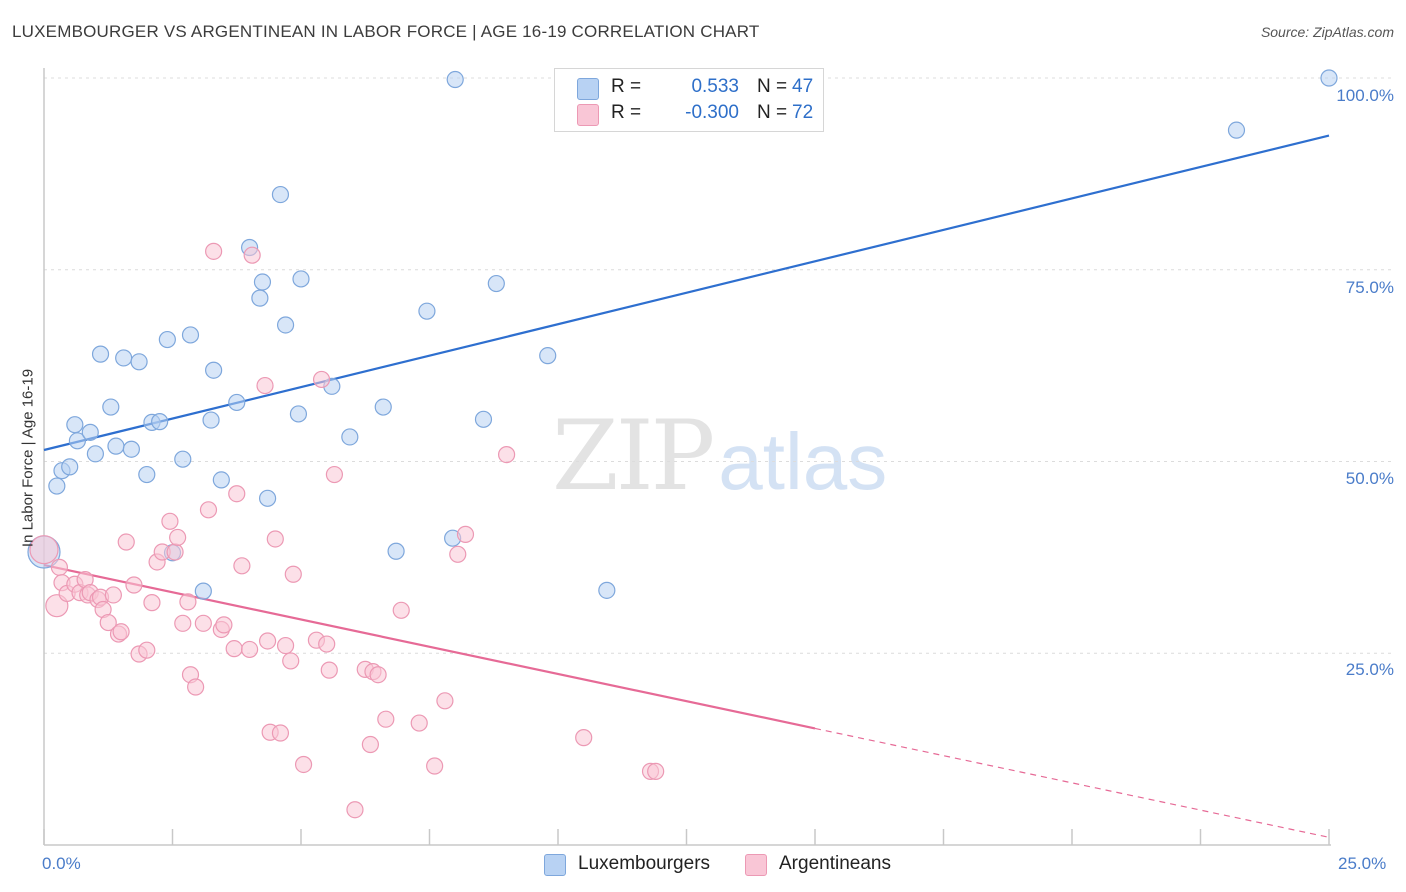  I want to click on bottom-legend-label: Argentineans, so click(835, 863).